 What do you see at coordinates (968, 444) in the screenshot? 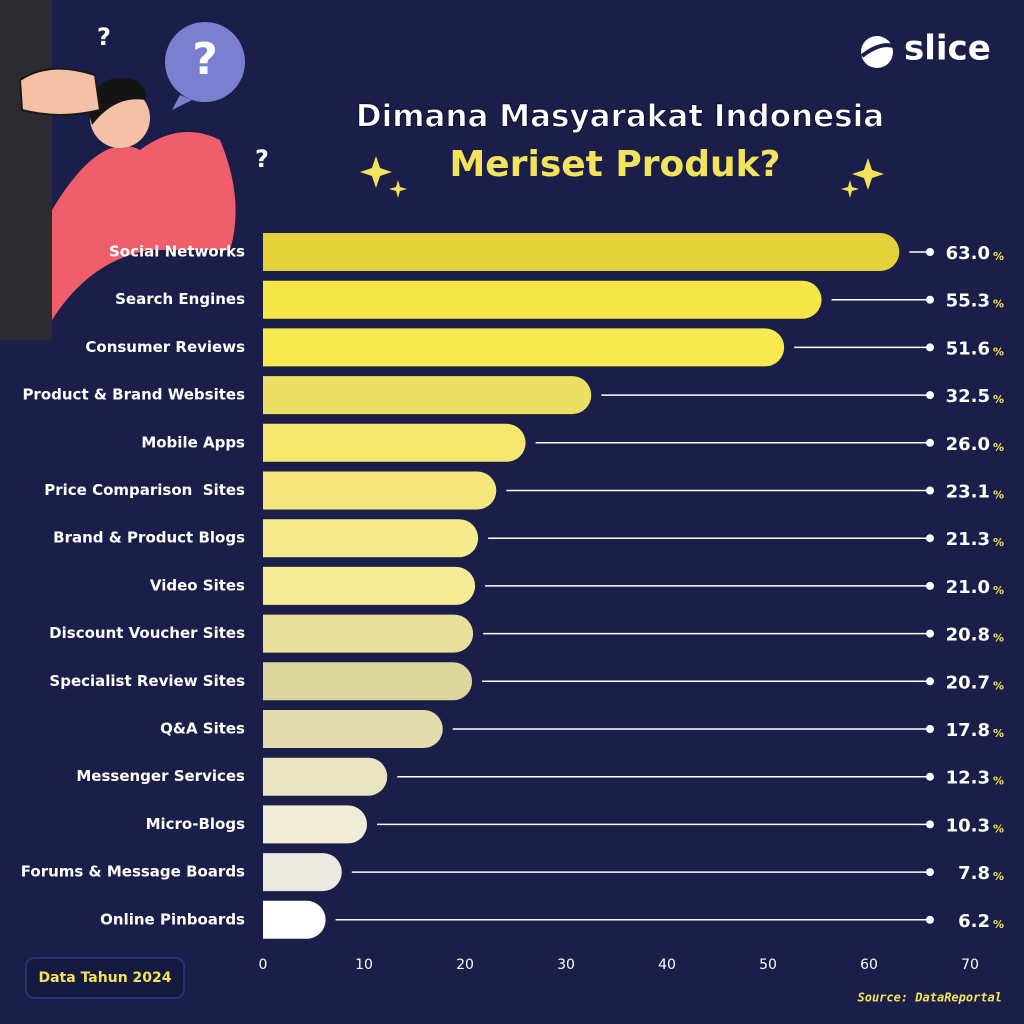
I see `value-label: 26.0` at bounding box center [968, 444].